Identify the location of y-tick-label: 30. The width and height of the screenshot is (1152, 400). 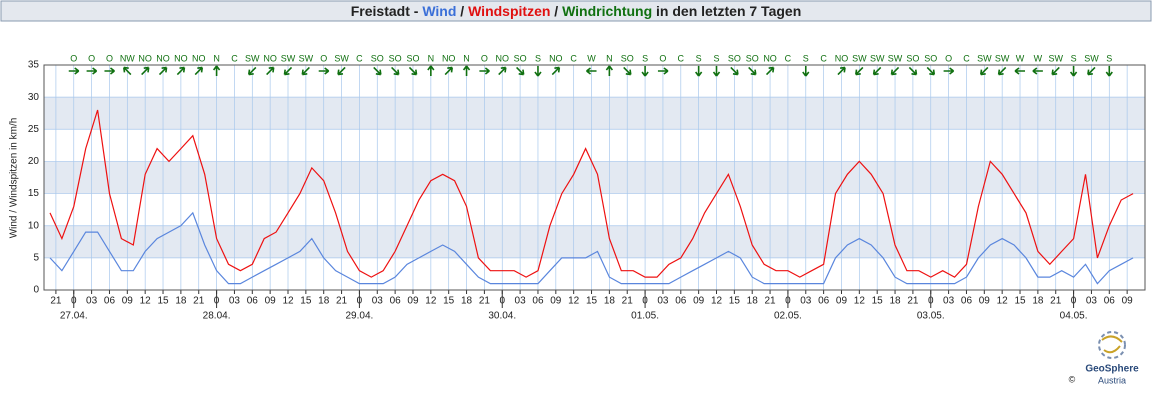
(34, 97).